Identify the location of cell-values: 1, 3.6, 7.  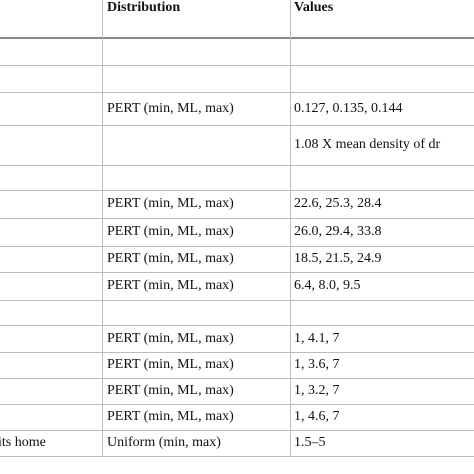
(317, 364).